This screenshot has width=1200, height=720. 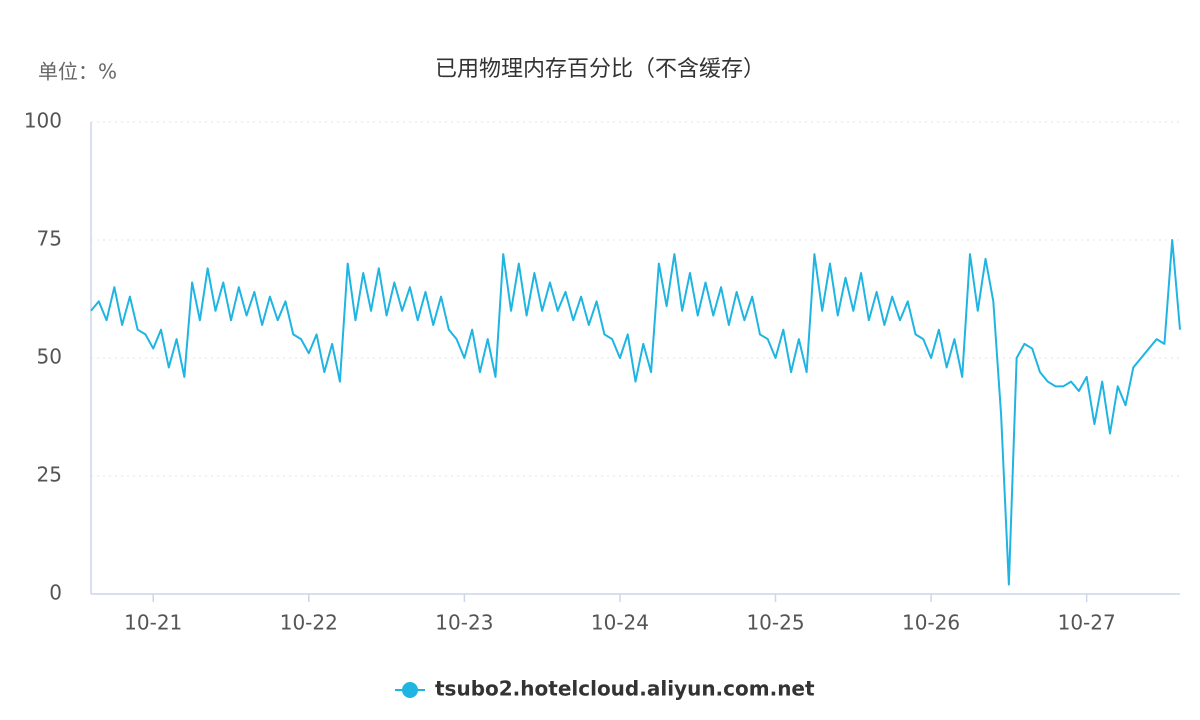 I want to click on y-tick-label: 50, so click(x=49, y=357).